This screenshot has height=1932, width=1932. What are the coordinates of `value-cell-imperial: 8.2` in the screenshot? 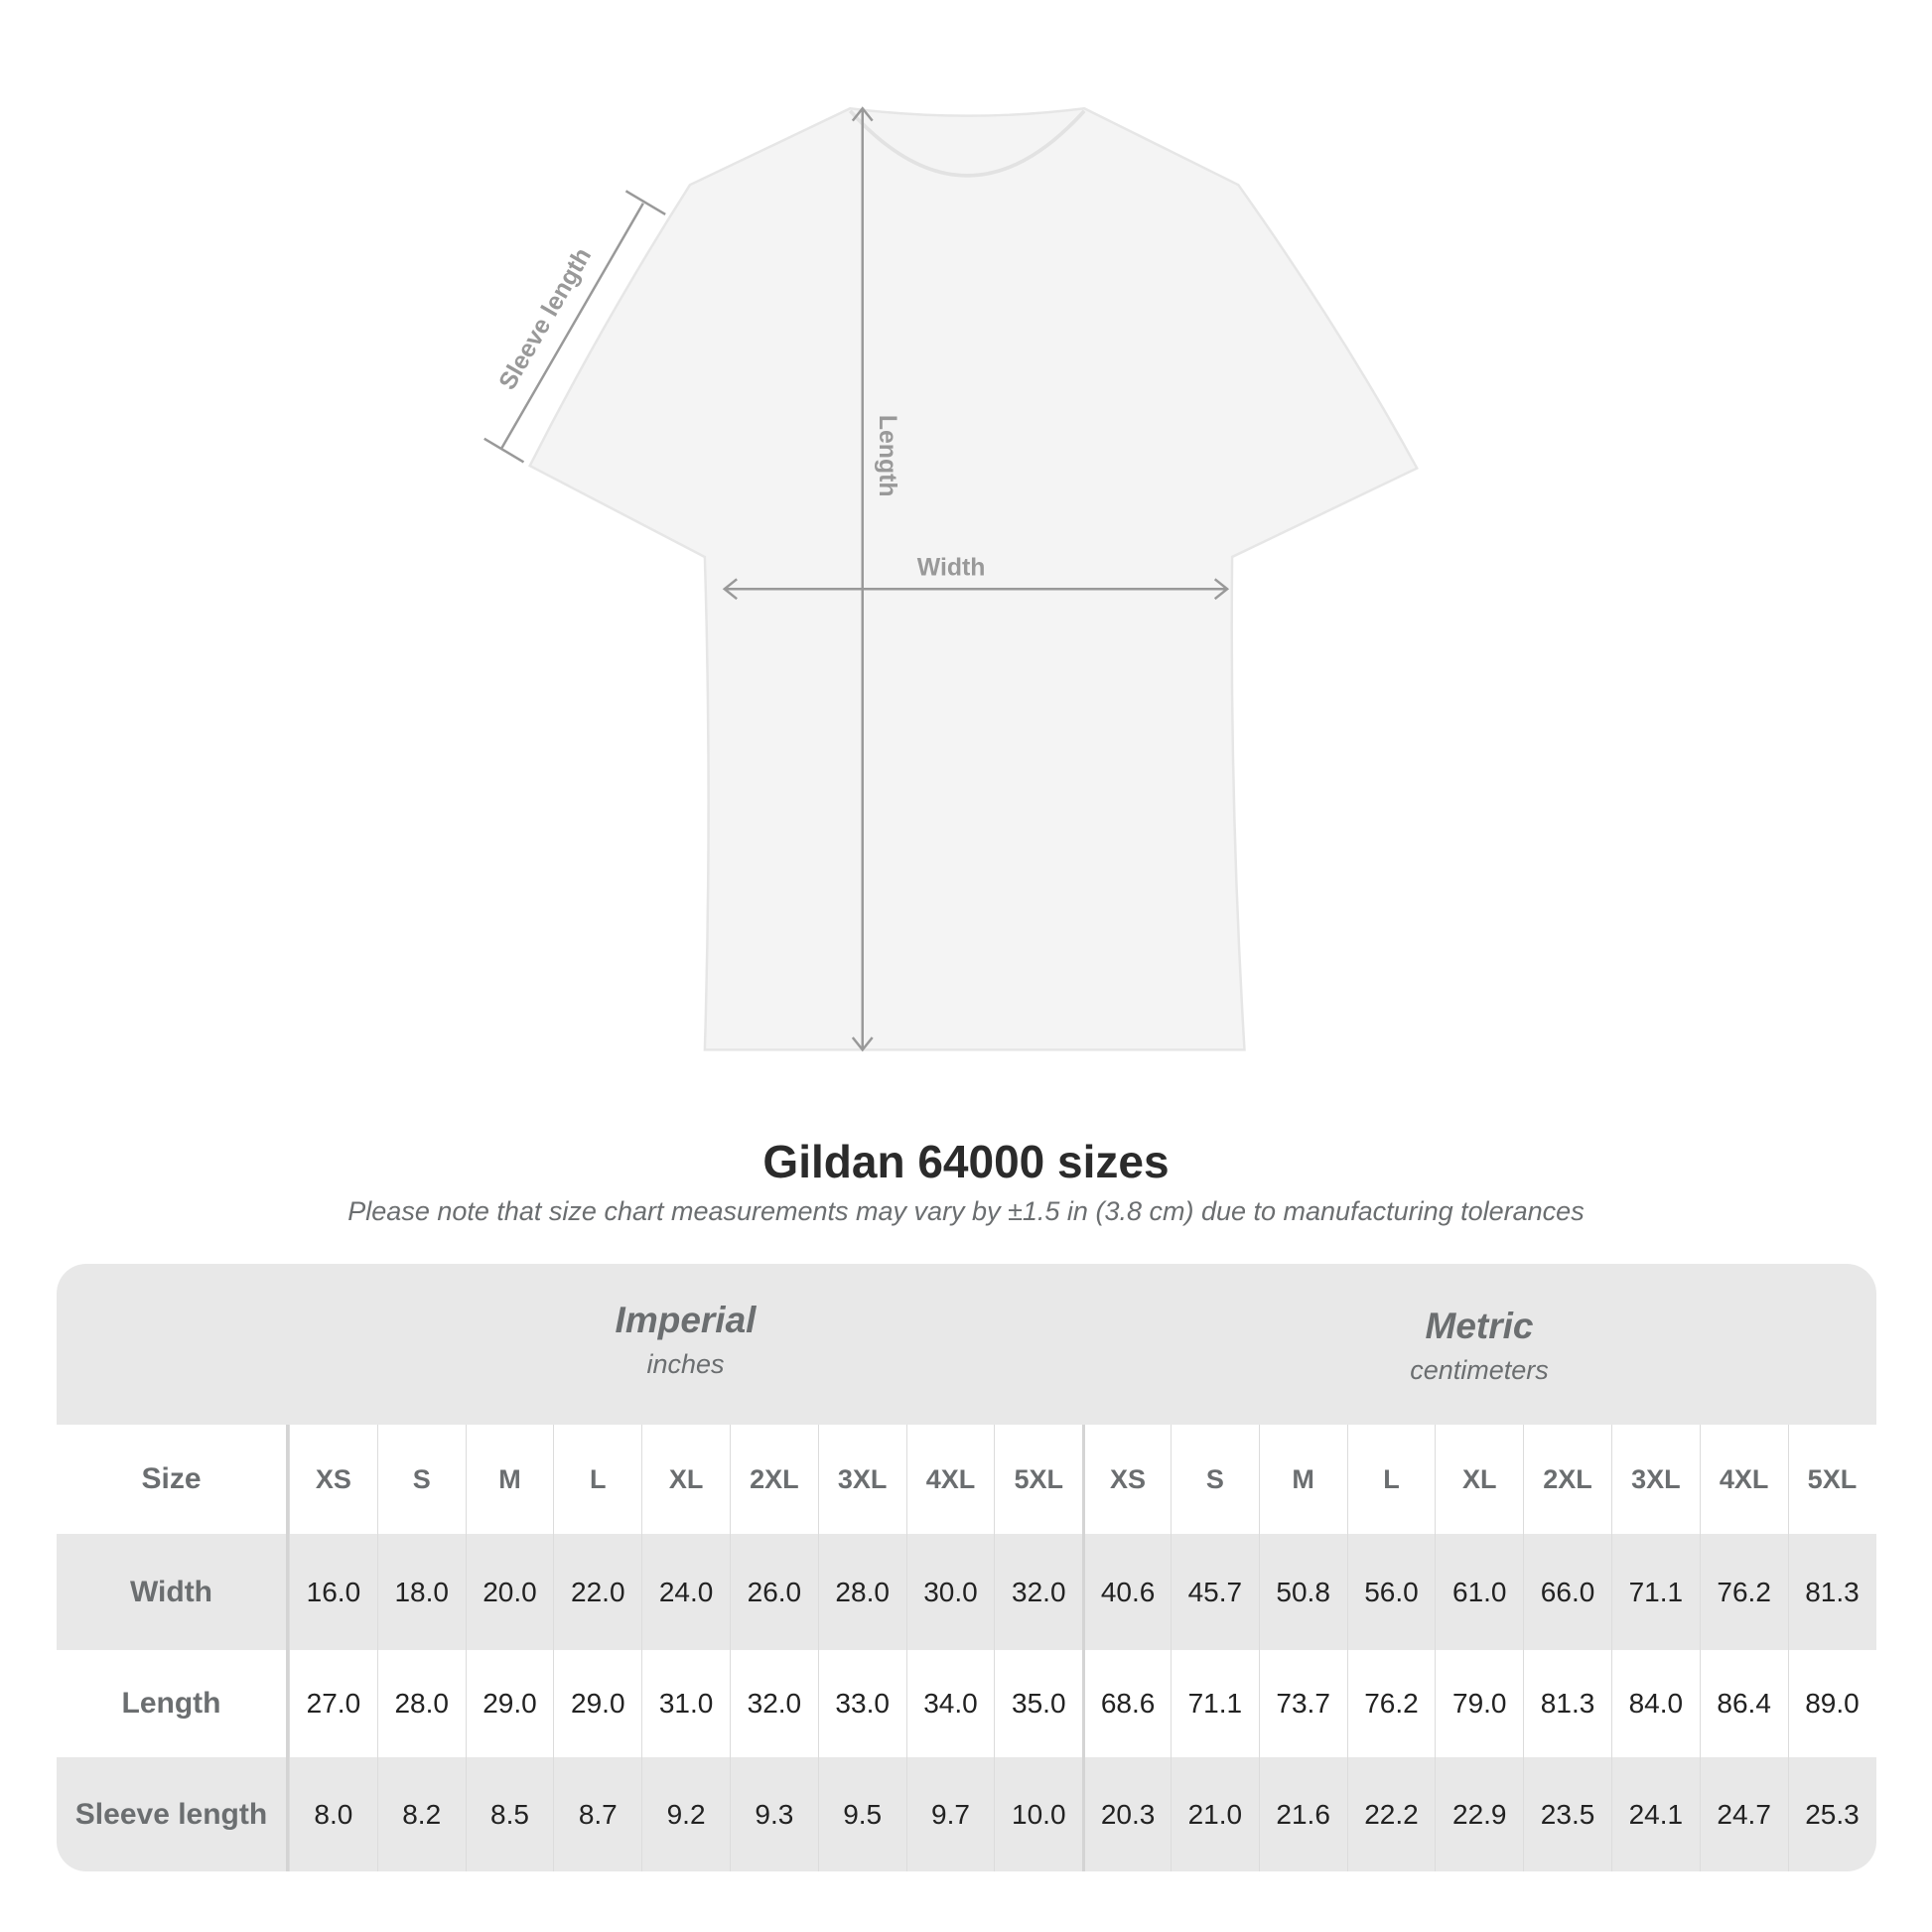 It's located at (421, 1814).